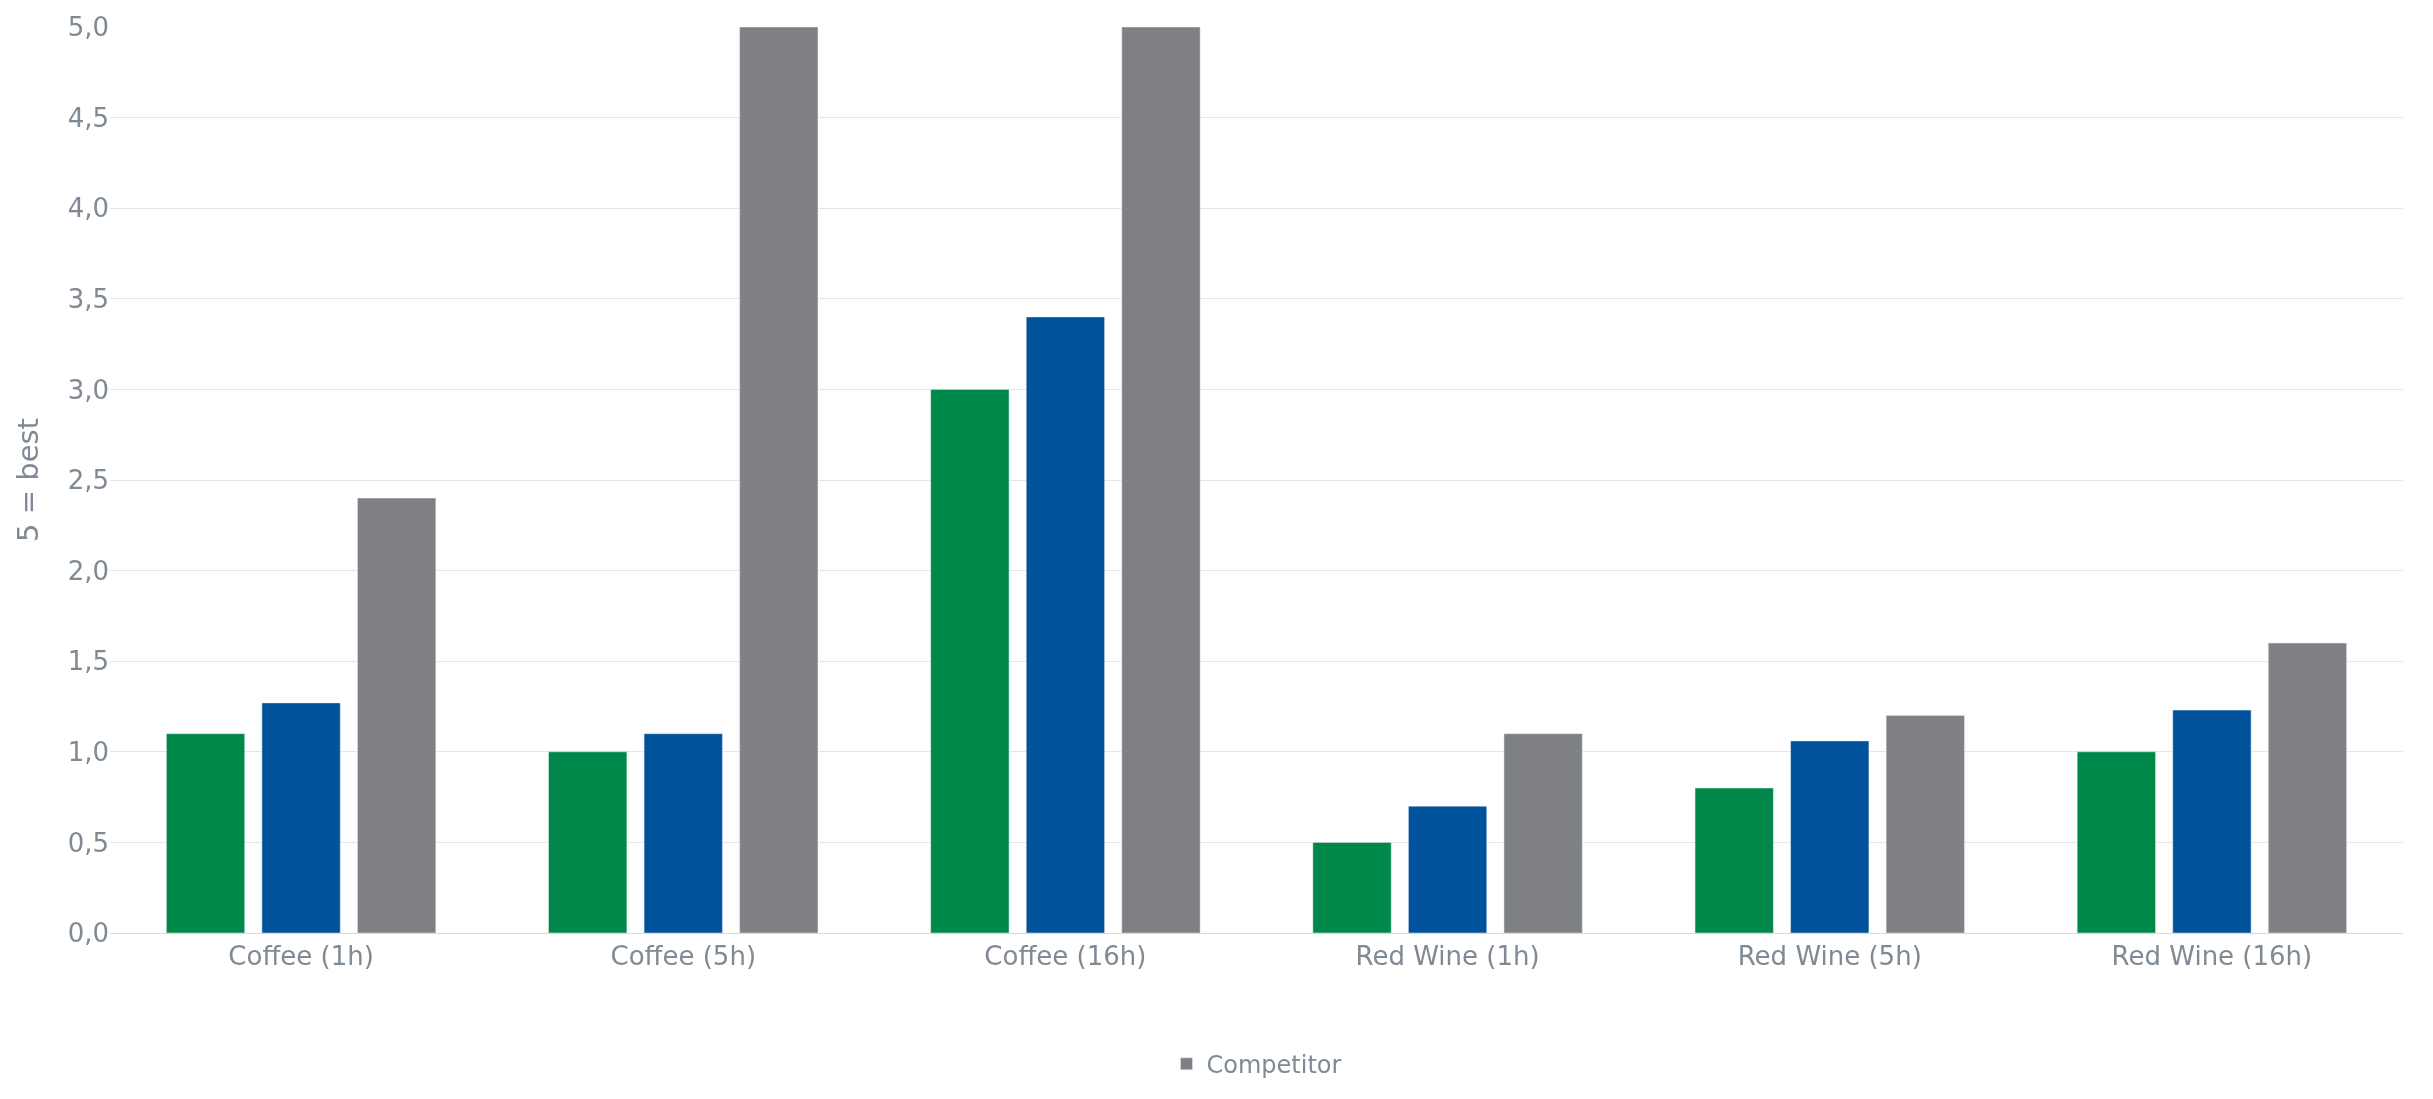 The image size is (2433, 1099). What do you see at coordinates (88, 570) in the screenshot?
I see `y-tick-label: 2,0` at bounding box center [88, 570].